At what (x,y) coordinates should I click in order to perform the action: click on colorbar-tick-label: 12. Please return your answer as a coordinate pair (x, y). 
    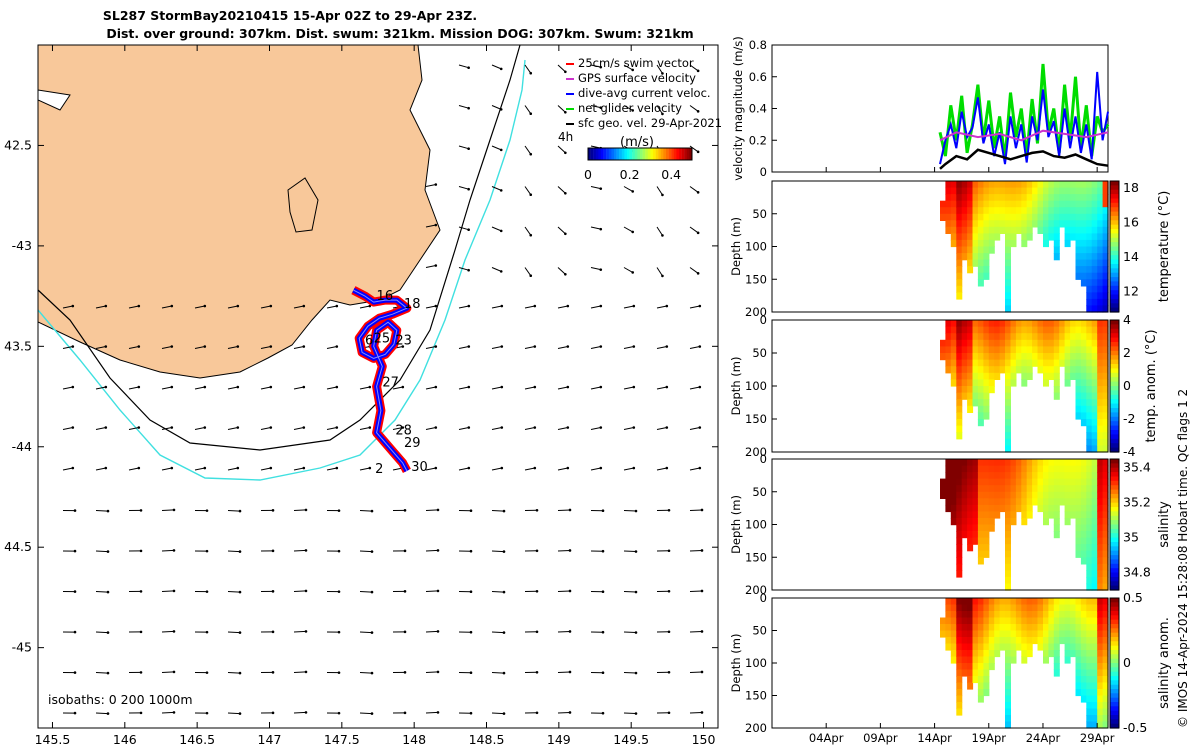
    Looking at the image, I should click on (1131, 290).